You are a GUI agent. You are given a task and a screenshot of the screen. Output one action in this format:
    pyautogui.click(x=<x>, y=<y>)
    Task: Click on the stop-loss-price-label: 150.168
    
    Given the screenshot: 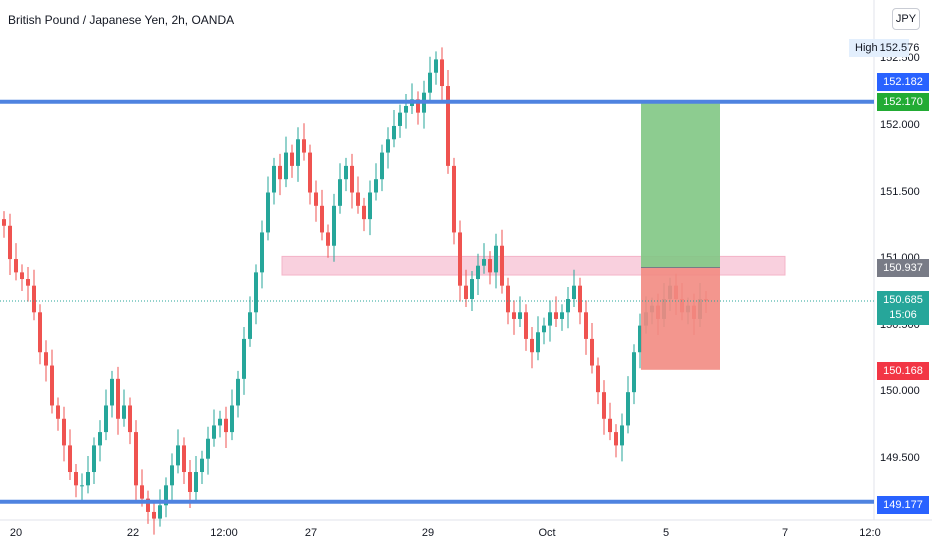 What is the action you would take?
    pyautogui.click(x=903, y=371)
    